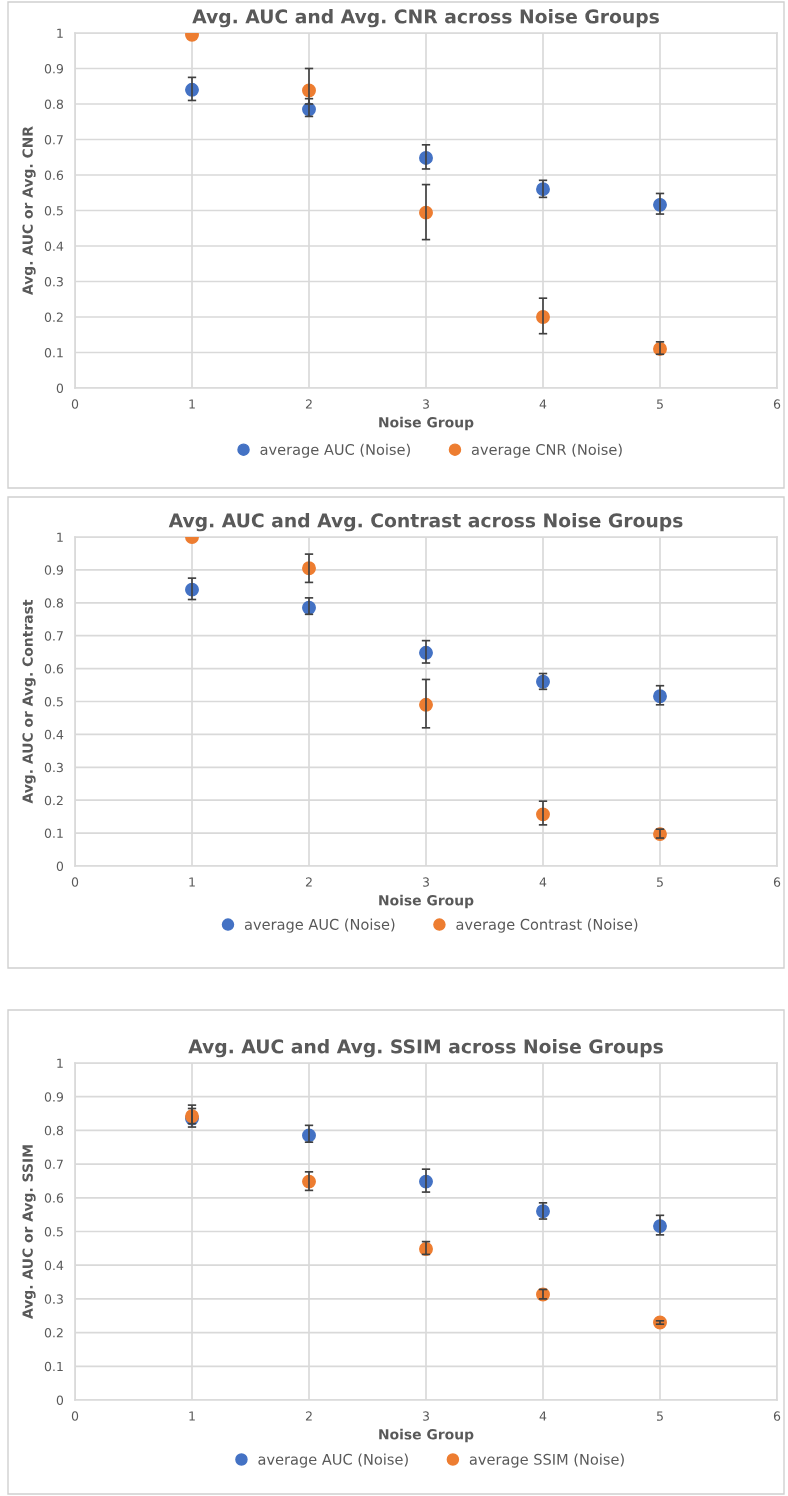  I want to click on chart-title: Avg. AUC and Avg. CNR across Noise Groups, so click(425, 18).